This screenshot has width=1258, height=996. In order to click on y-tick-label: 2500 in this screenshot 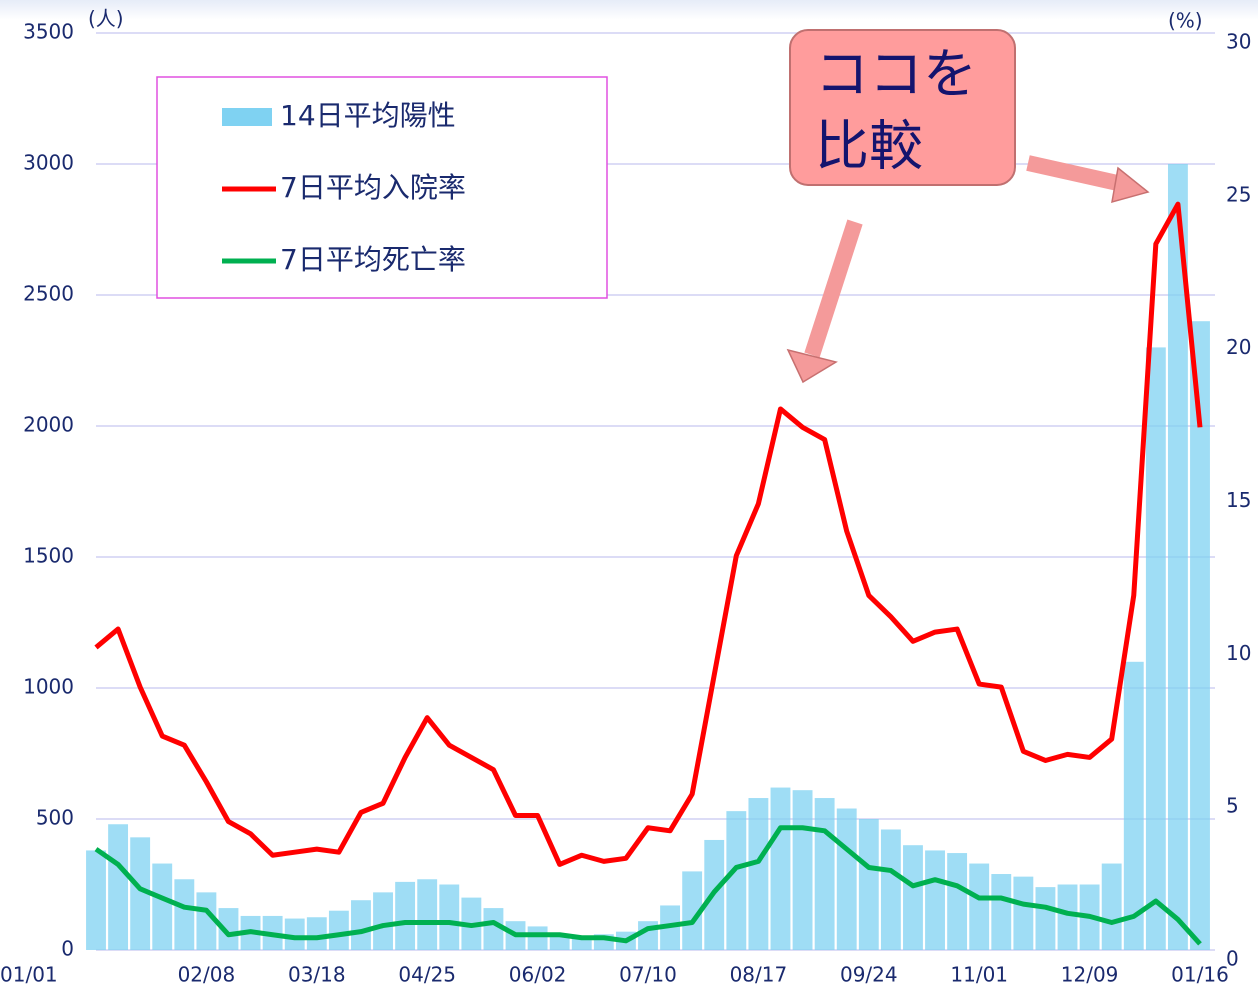, I will do `click(48, 294)`.